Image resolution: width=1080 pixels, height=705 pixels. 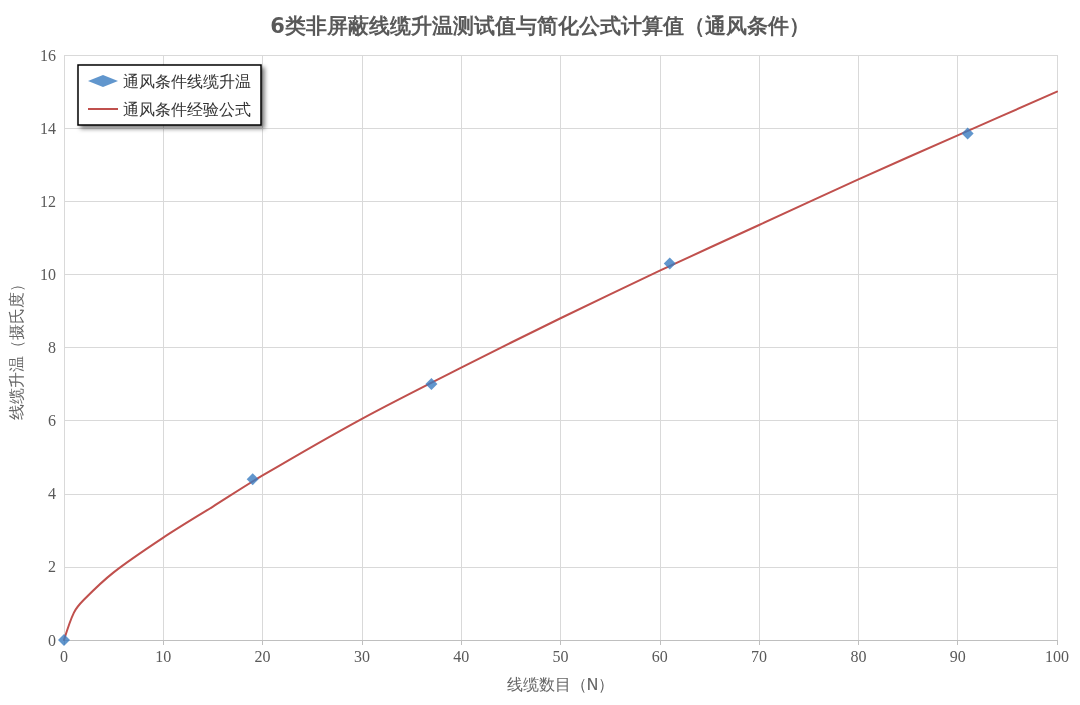 I want to click on x-tick-label: 20, so click(x=262, y=656).